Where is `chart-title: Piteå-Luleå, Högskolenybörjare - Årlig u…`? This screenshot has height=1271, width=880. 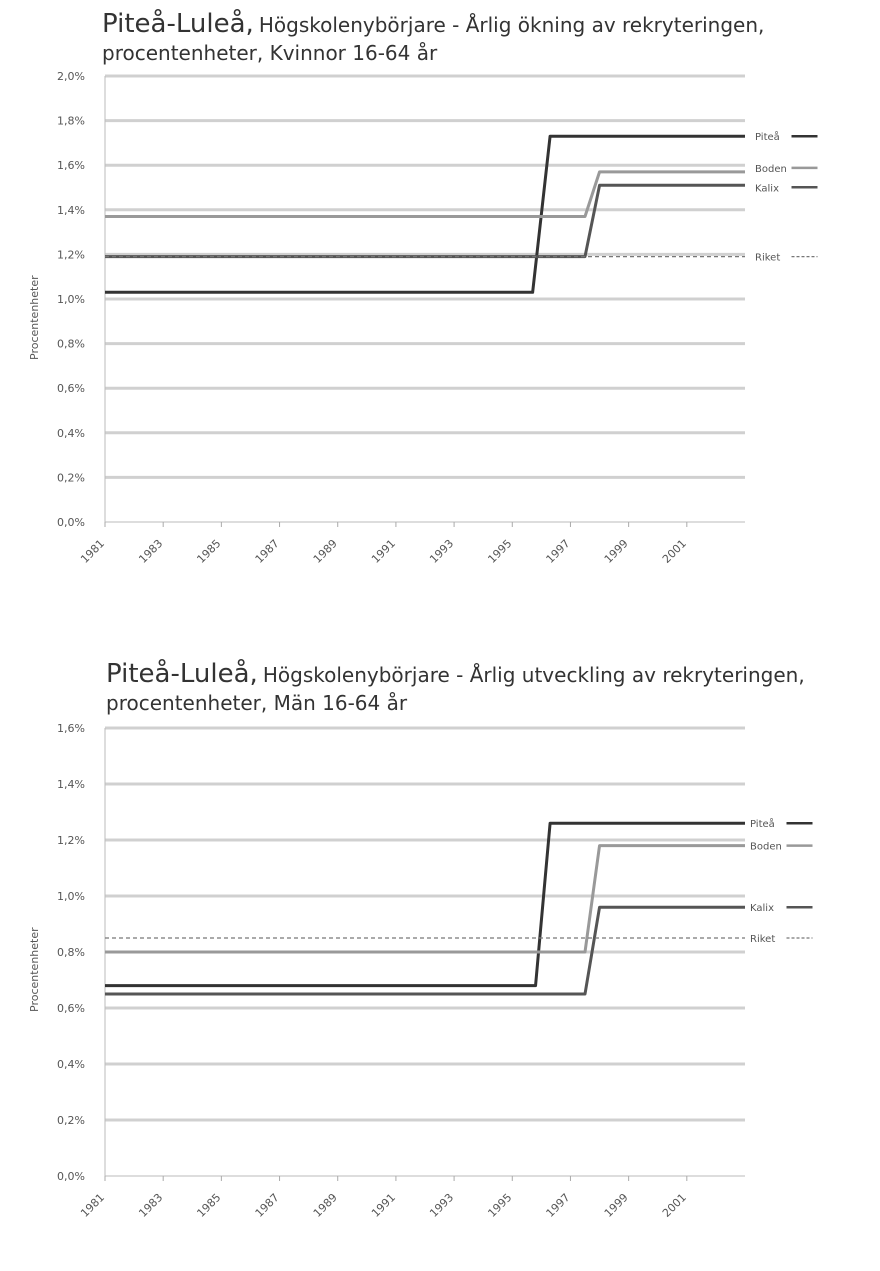
chart-title: Piteå-Luleå, Högskolenybörjare - Årlig u… is located at coordinates (455, 687).